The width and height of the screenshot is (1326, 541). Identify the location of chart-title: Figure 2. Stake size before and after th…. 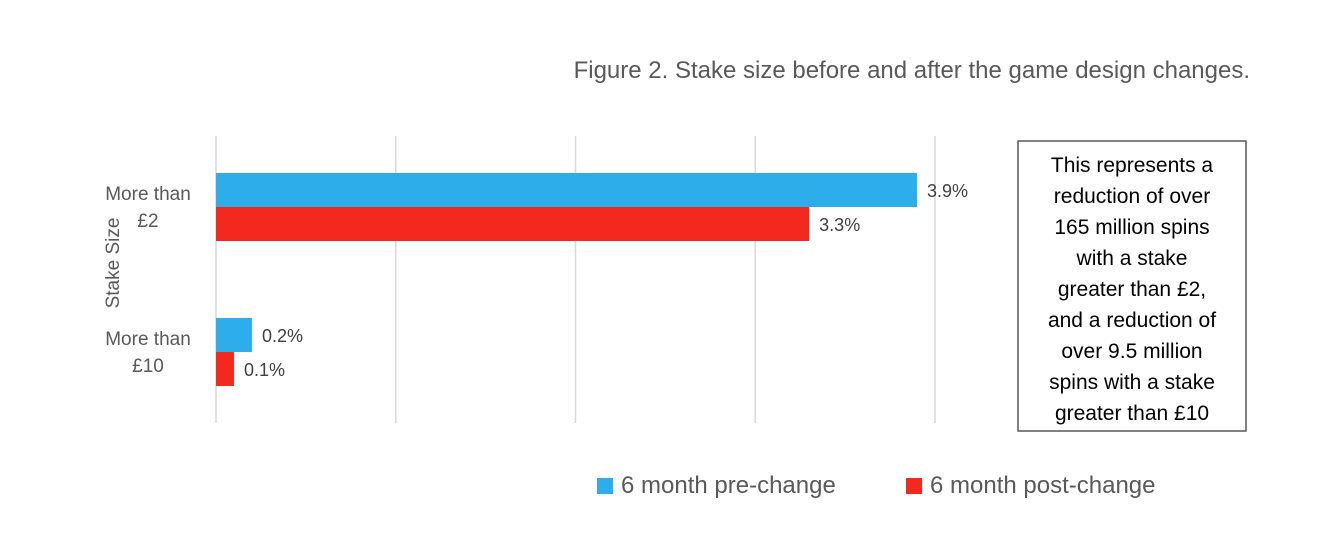
(912, 70).